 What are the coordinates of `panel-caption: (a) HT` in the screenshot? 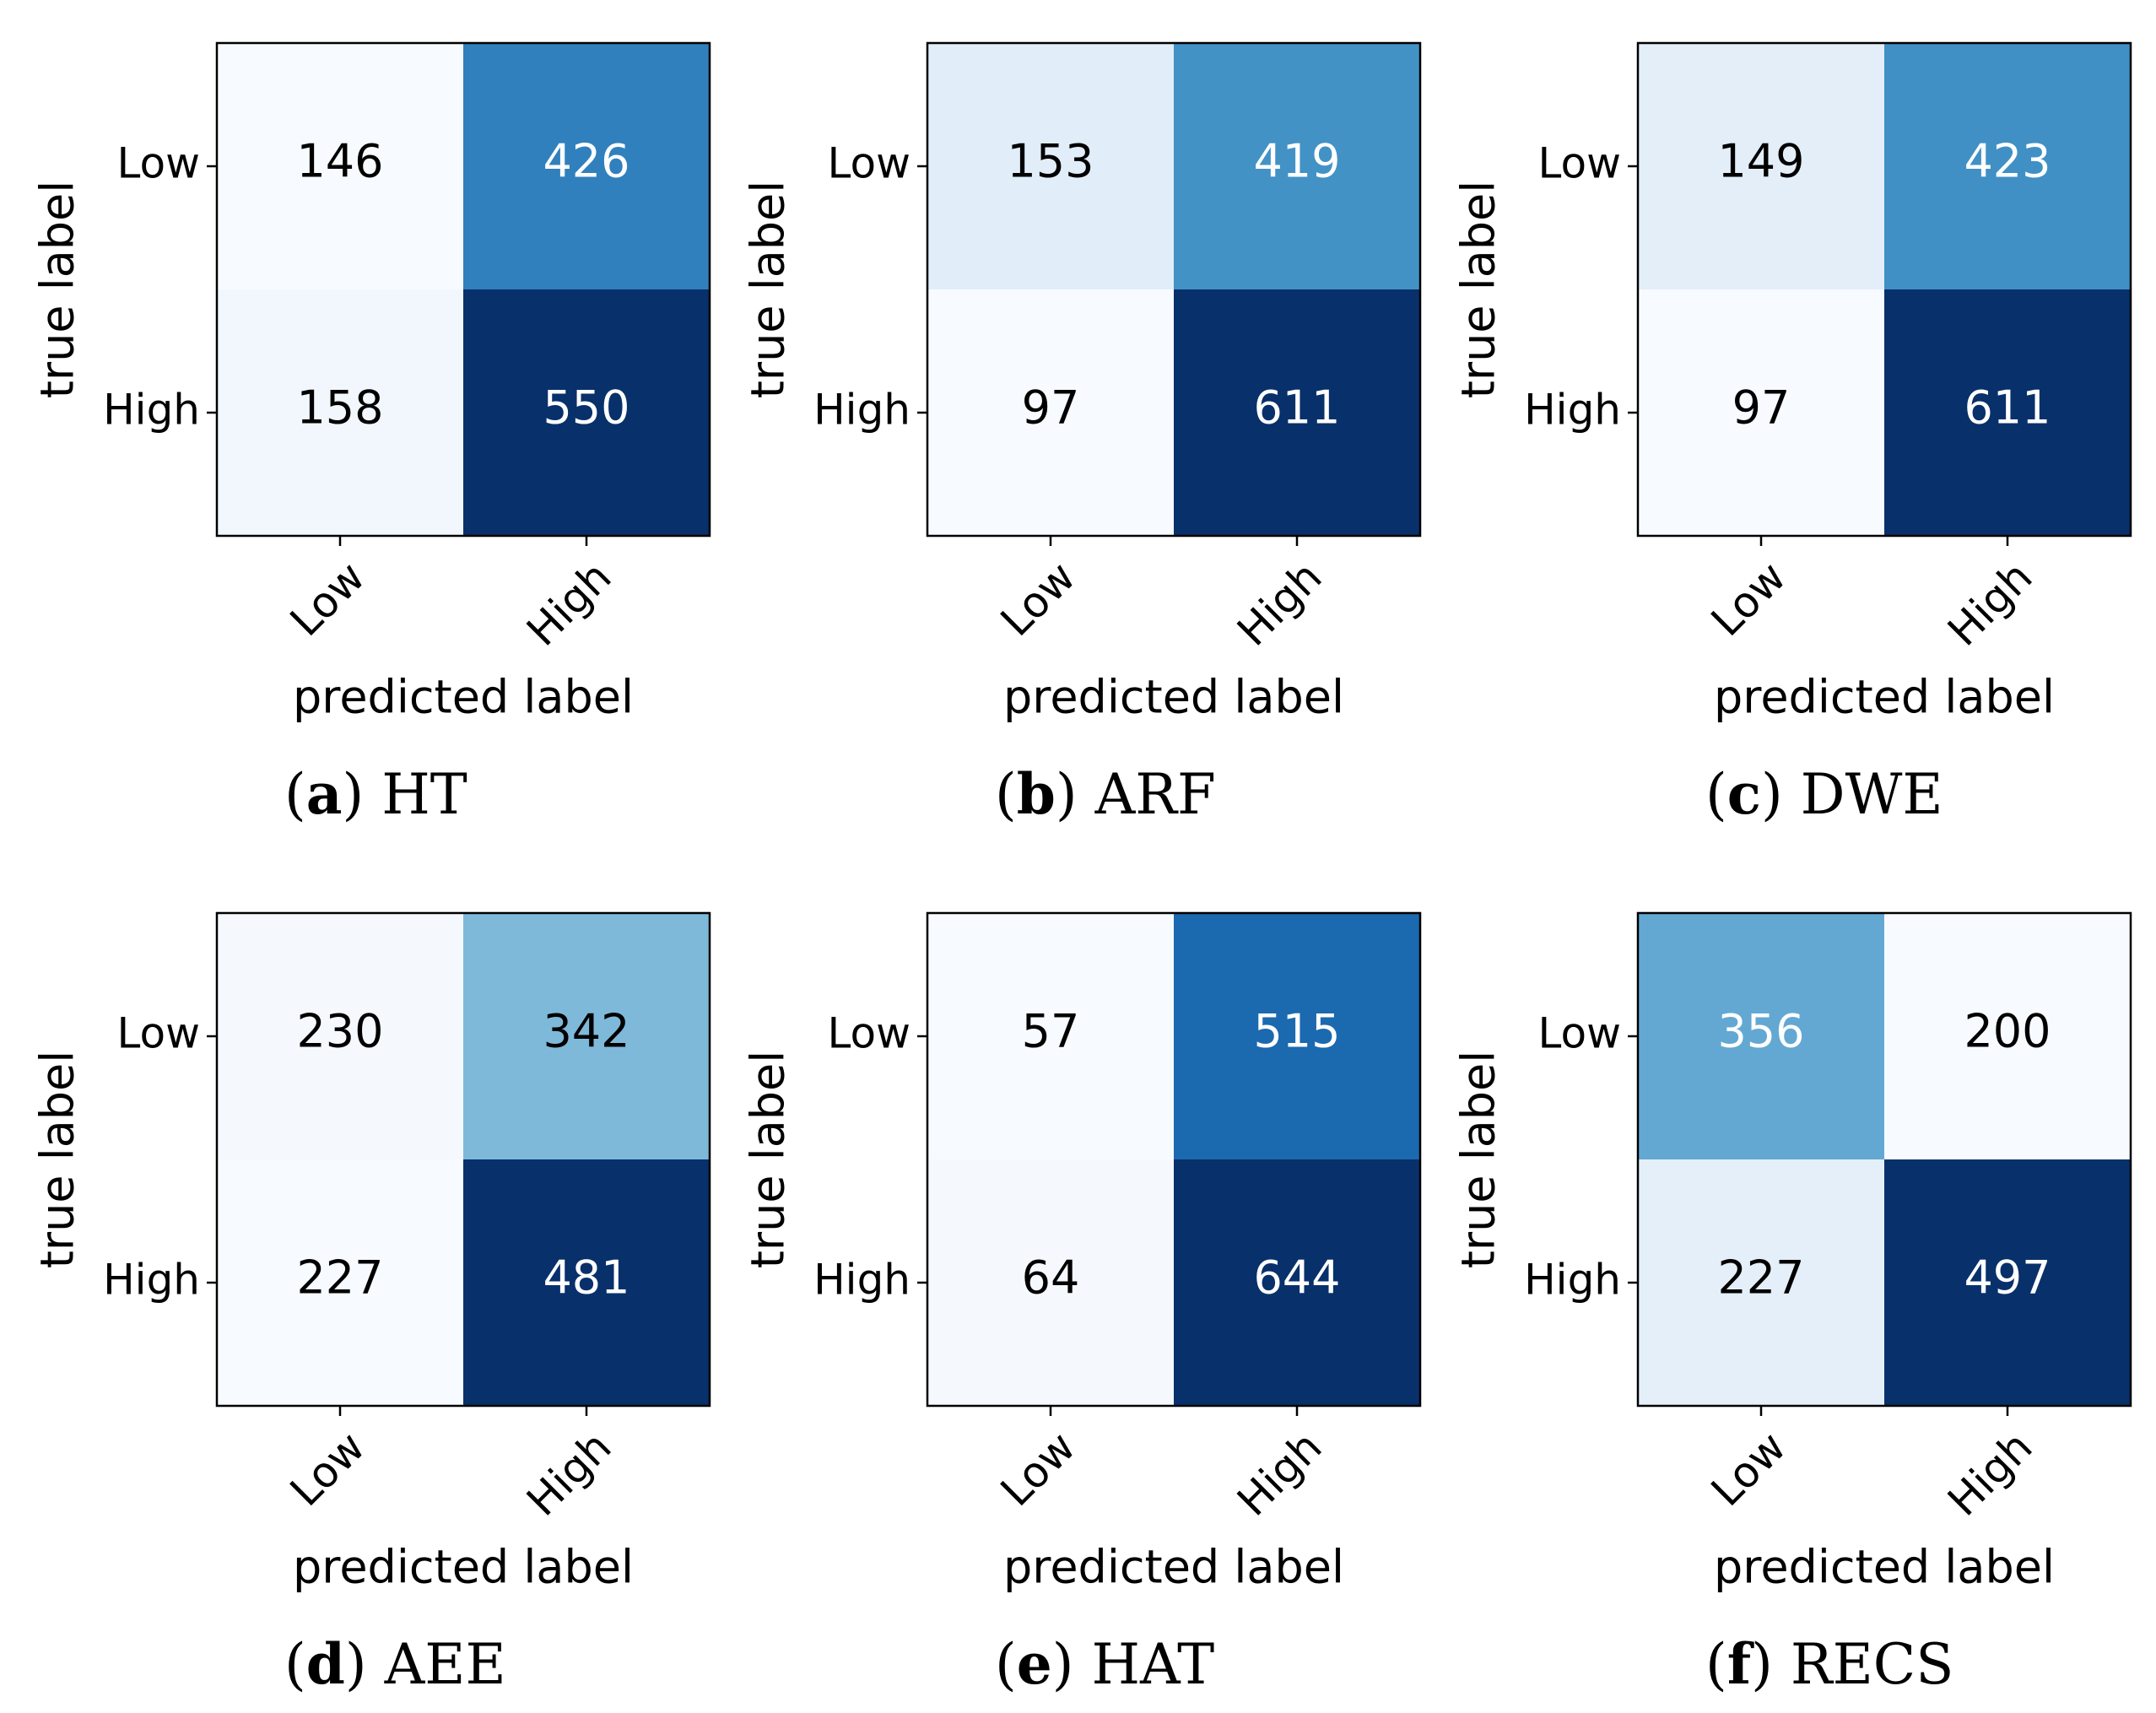 It's located at (376, 794).